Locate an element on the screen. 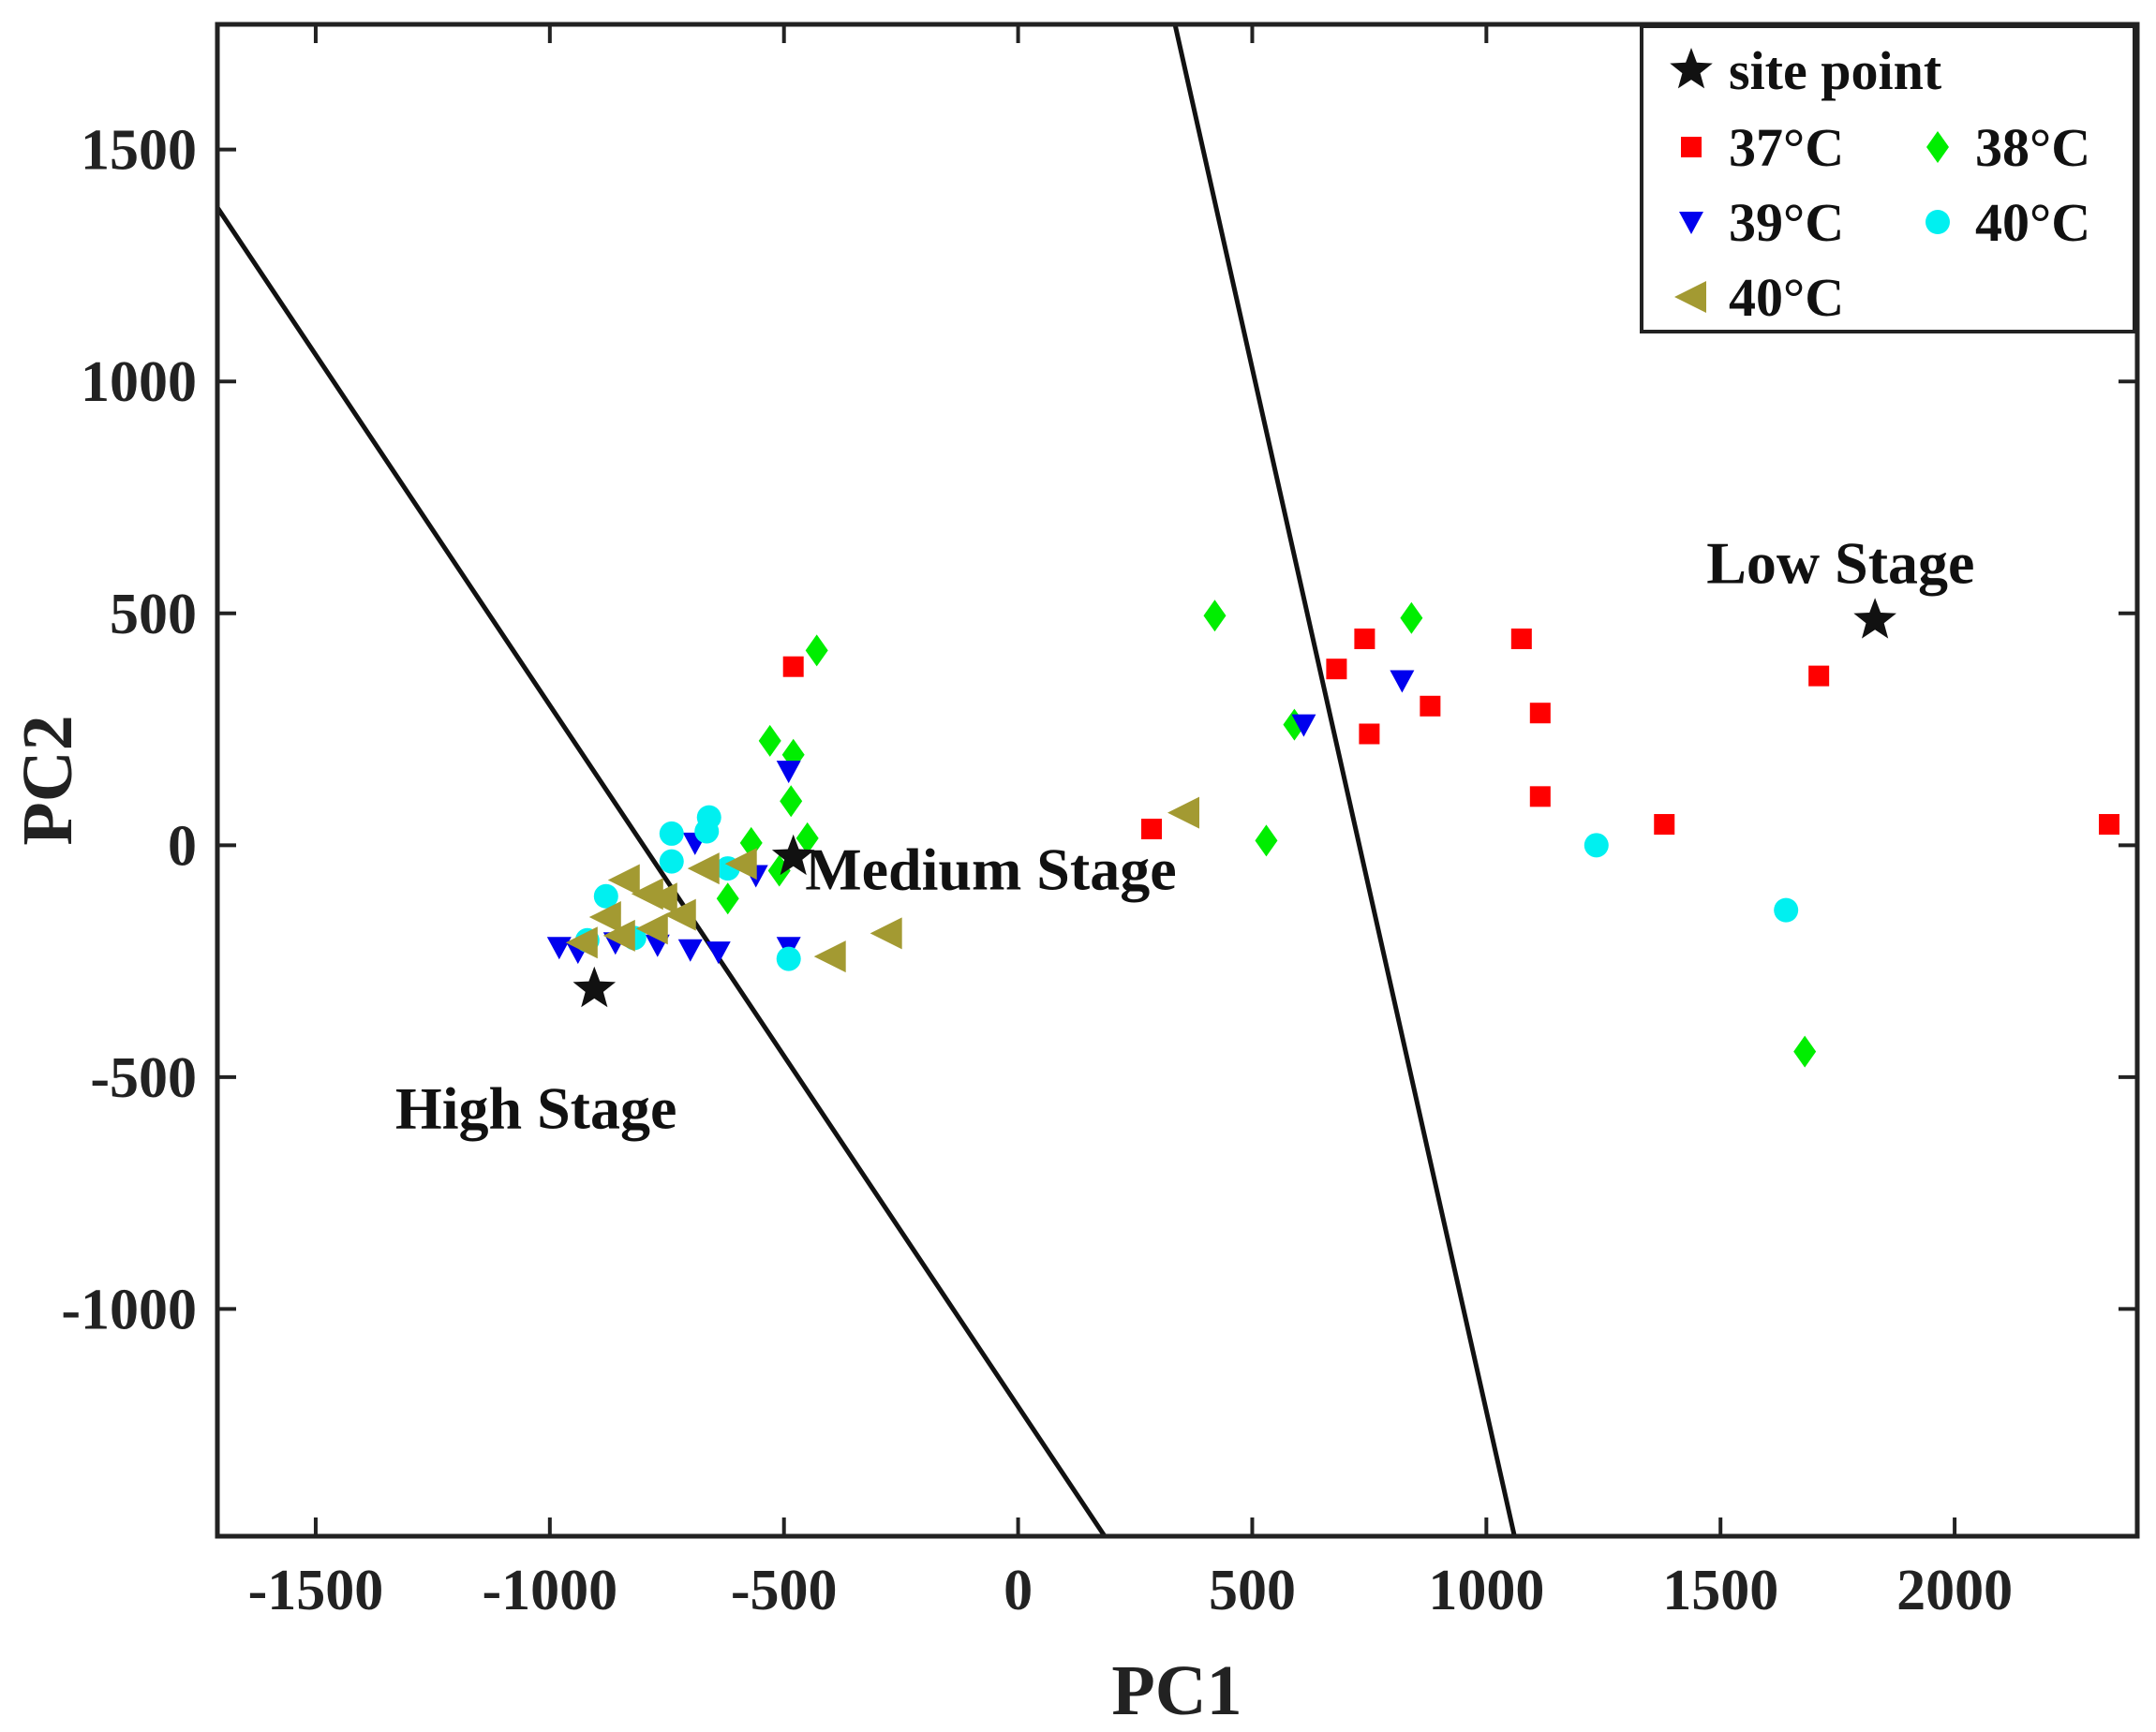 Image resolution: width=2156 pixels, height=1732 pixels. stage-label: High Stage is located at coordinates (536, 1107).